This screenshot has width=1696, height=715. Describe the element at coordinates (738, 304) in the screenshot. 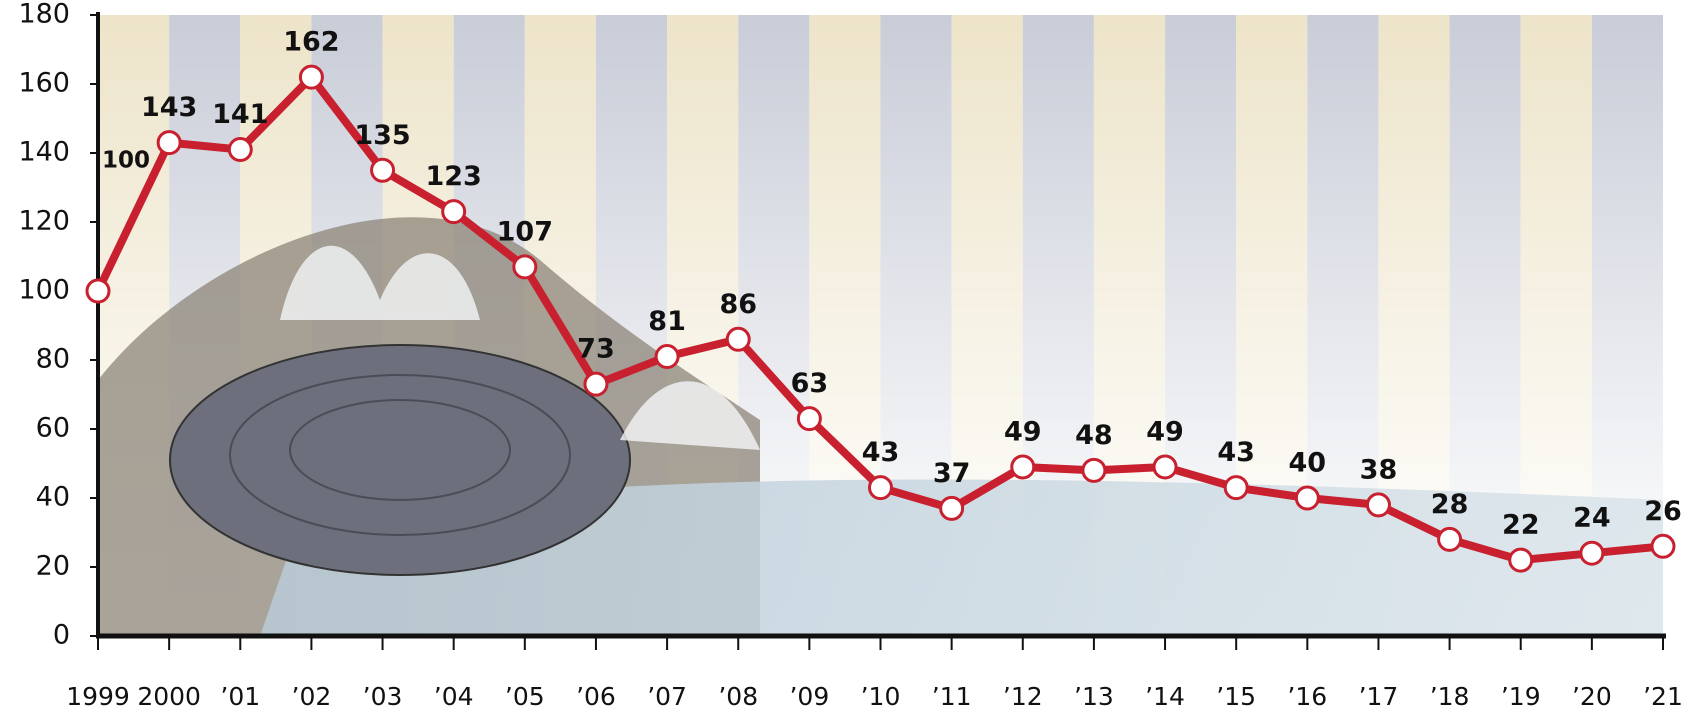

I see `value-label: 86` at that location.